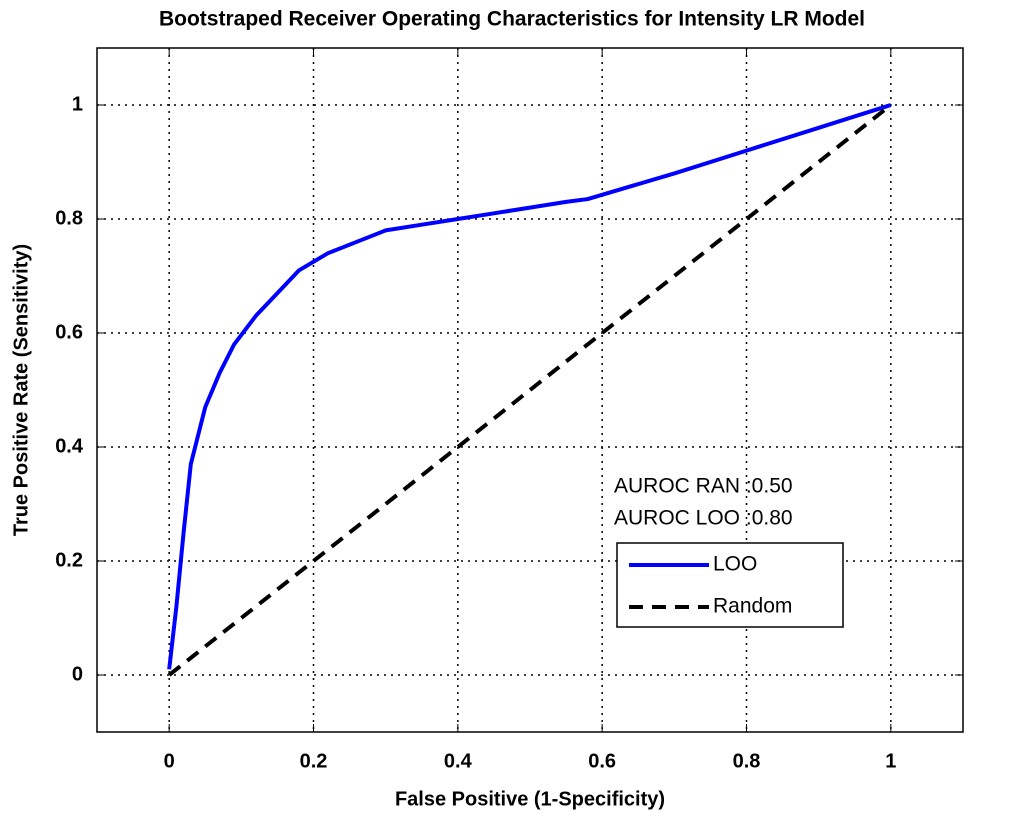 The height and width of the screenshot is (819, 1024). Describe the element at coordinates (69, 446) in the screenshot. I see `y-tick-label: 0.4` at that location.